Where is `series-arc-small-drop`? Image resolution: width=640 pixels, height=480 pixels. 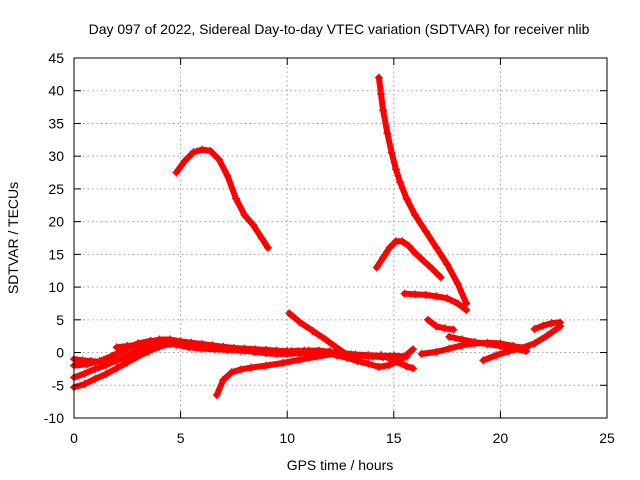
series-arc-small-drop is located at coordinates (440, 324).